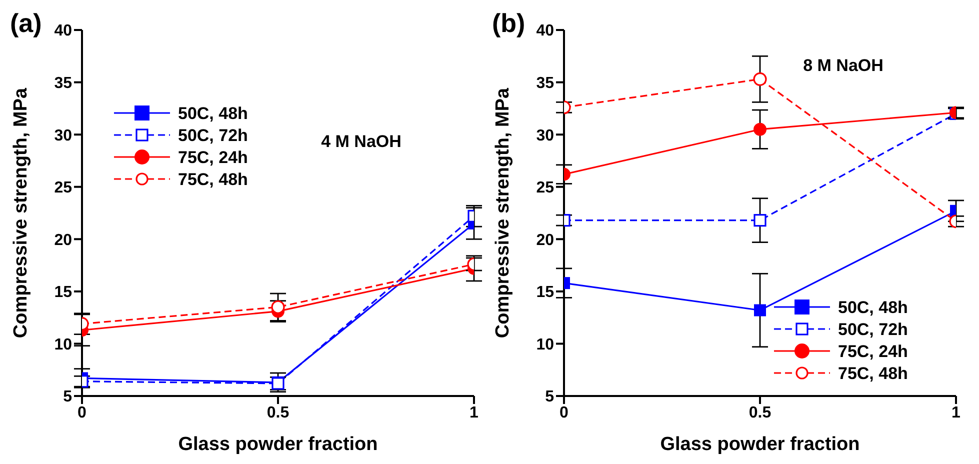  What do you see at coordinates (26, 23) in the screenshot?
I see `chart-title: (a)` at bounding box center [26, 23].